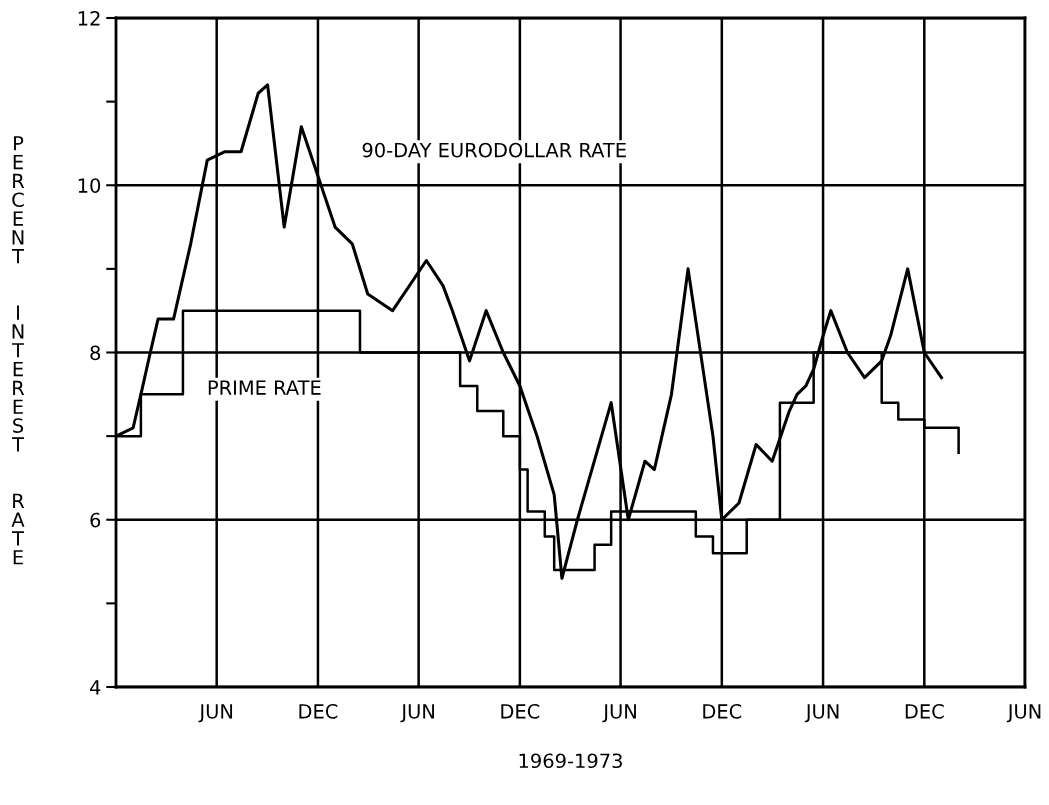 The height and width of the screenshot is (805, 1049). Describe the element at coordinates (89, 18) in the screenshot. I see `y-tick-label: 12` at that location.